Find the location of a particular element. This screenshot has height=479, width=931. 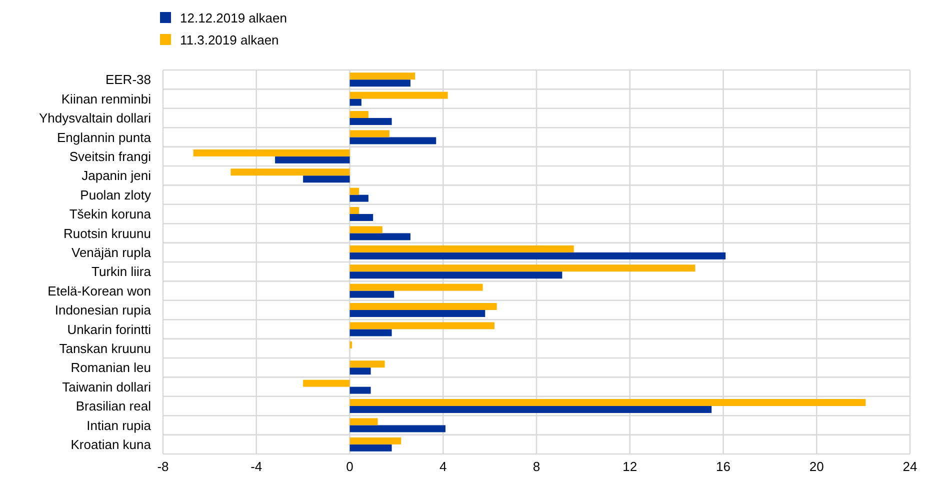

y-tick-label: Ruotsin kruunu is located at coordinates (107, 233).